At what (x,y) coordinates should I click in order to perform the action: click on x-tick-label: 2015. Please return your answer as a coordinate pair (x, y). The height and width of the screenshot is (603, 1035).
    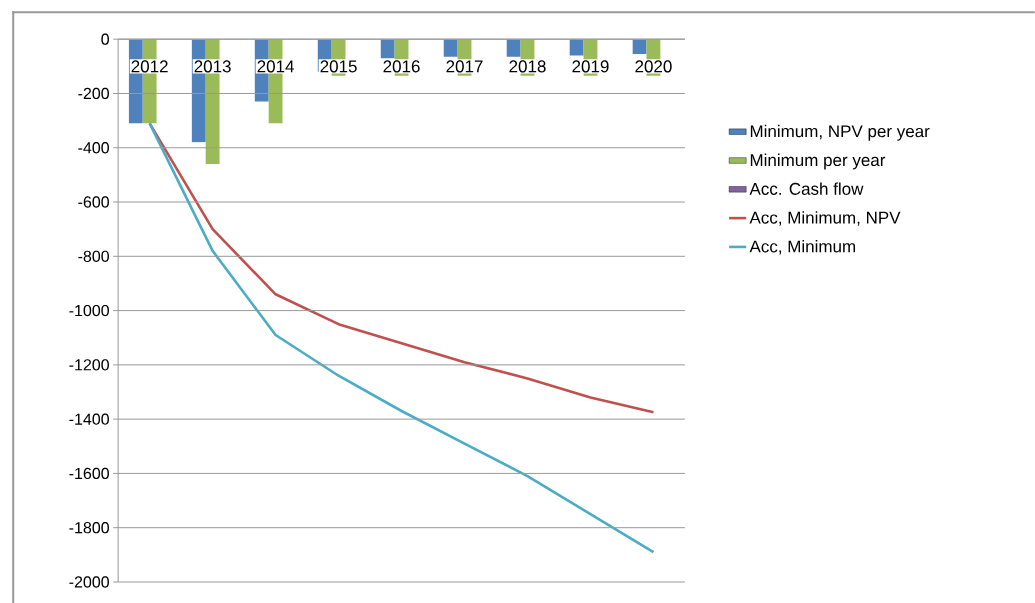
    Looking at the image, I should click on (338, 66).